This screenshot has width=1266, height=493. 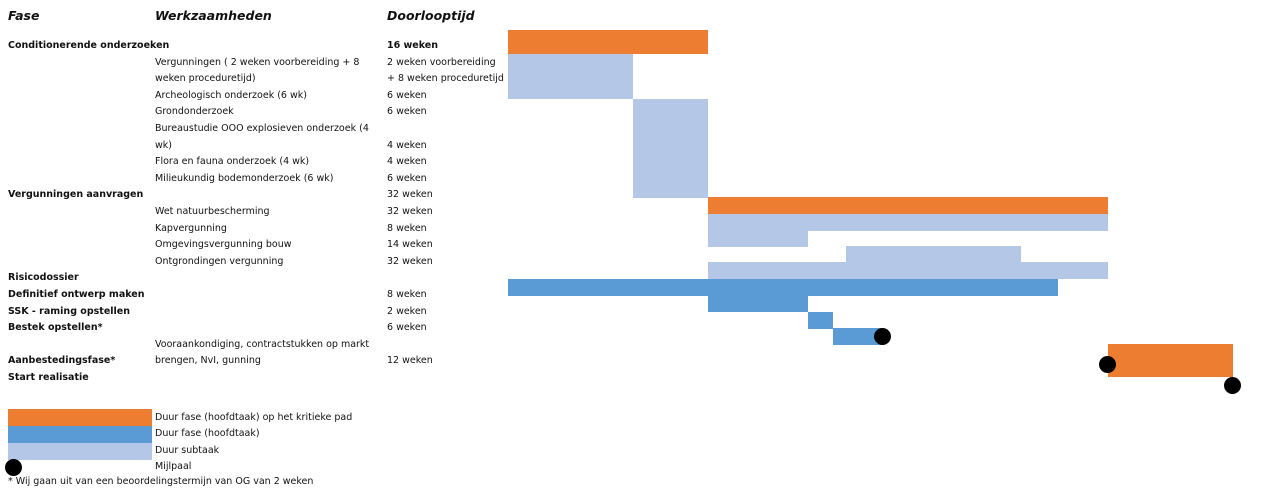 I want to click on row-phase: Vergunningen aanvragen, so click(x=76, y=195).